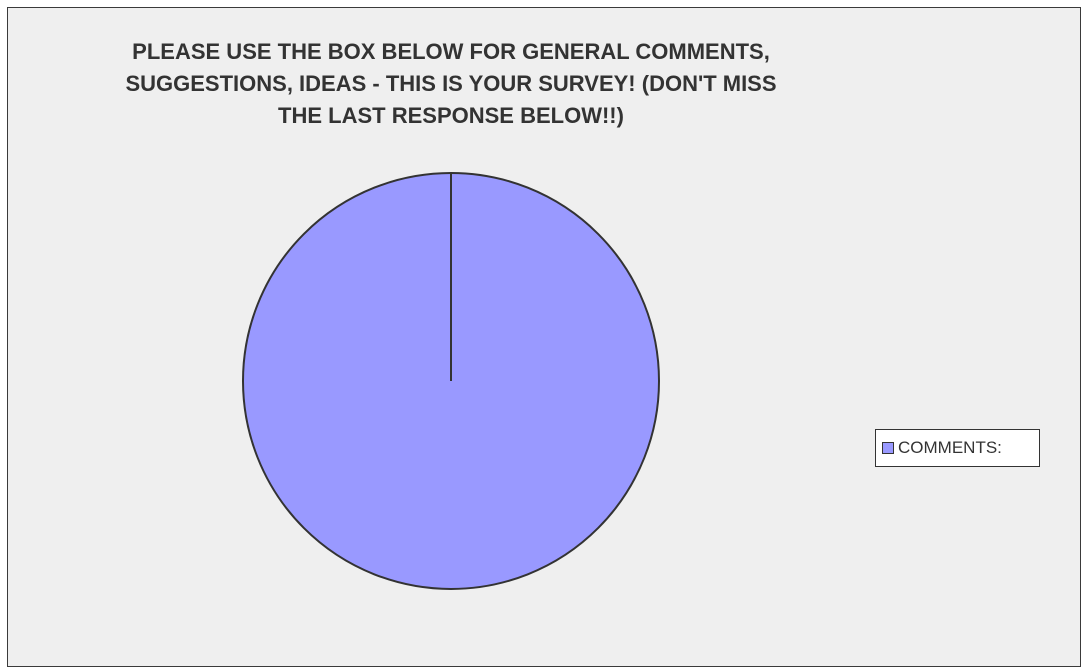 The image size is (1082, 668). I want to click on legend-swatch, so click(888, 448).